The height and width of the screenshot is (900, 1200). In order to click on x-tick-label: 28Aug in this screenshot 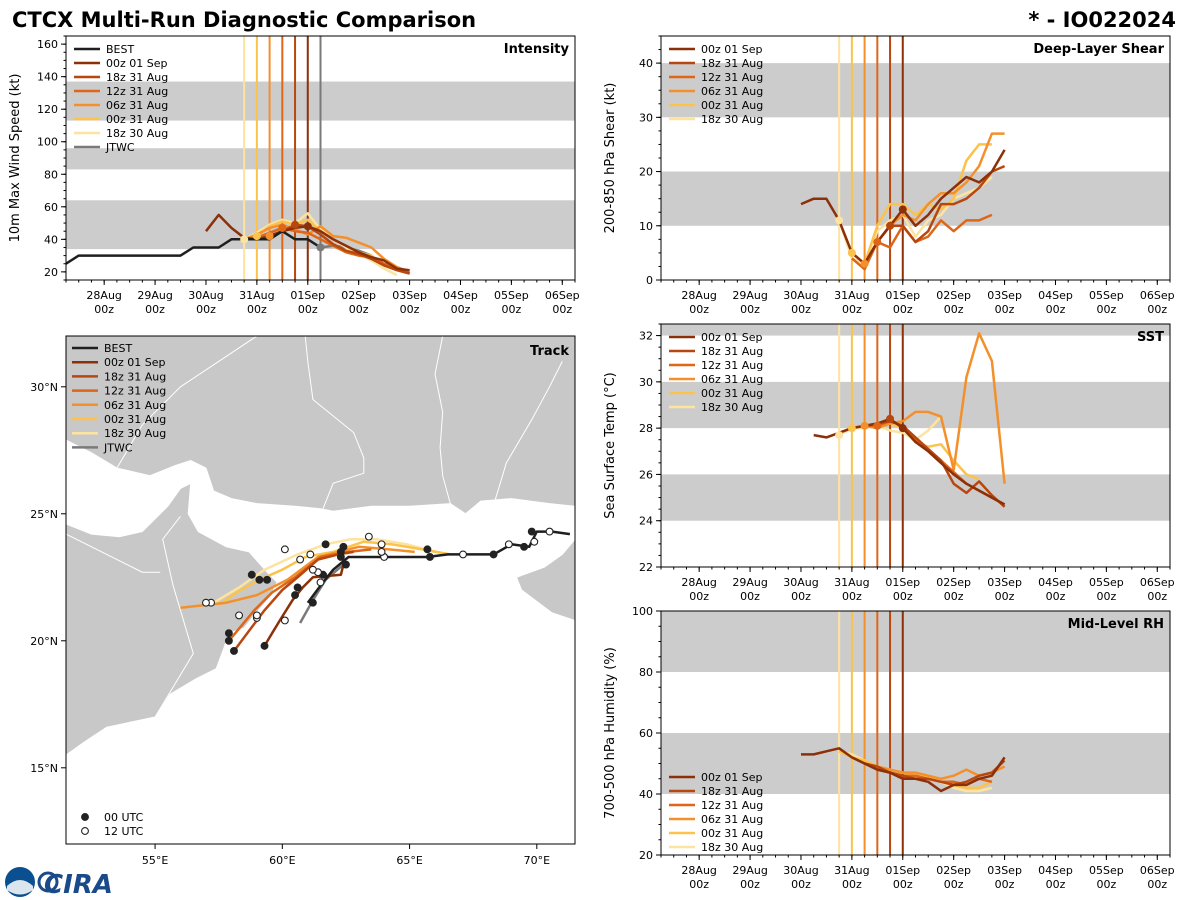, I will do `click(103, 295)`.